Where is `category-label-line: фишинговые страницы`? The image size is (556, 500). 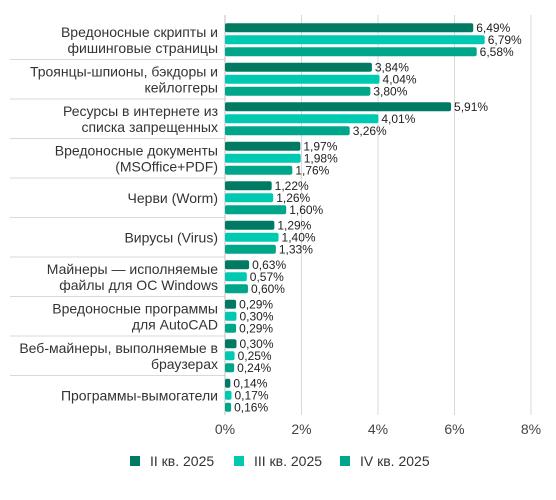
category-label-line: фишинговые страницы is located at coordinates (143, 48).